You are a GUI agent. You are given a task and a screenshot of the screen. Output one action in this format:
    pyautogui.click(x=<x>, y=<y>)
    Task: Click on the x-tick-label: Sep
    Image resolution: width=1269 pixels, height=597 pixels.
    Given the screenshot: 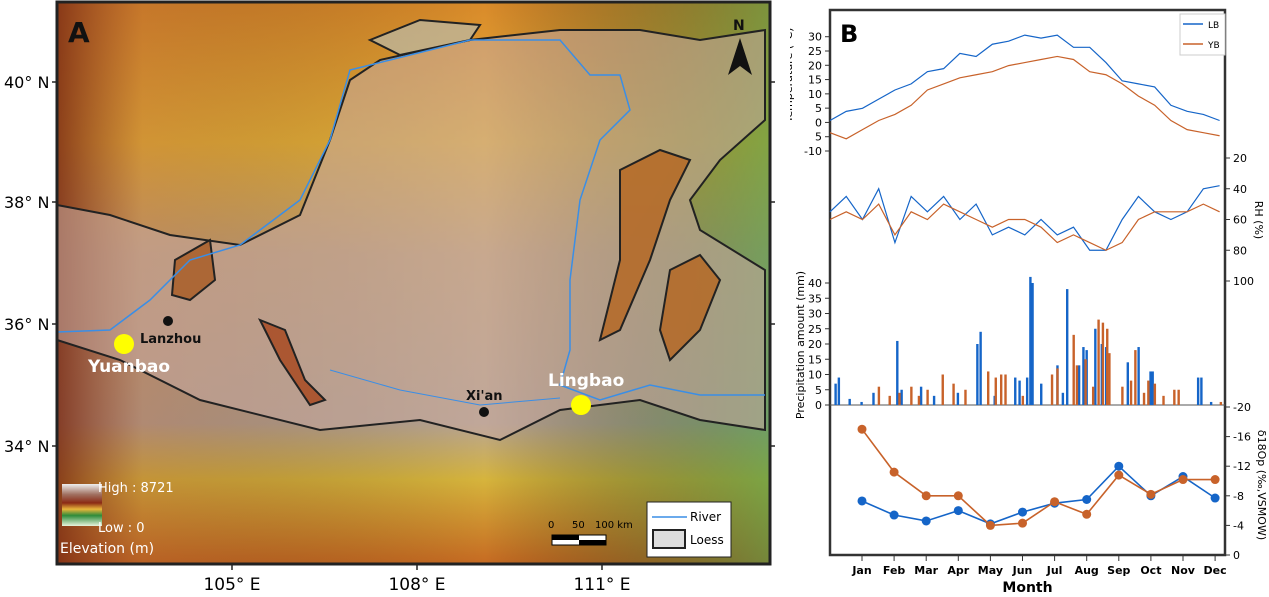 What is the action you would take?
    pyautogui.click(x=1118, y=570)
    